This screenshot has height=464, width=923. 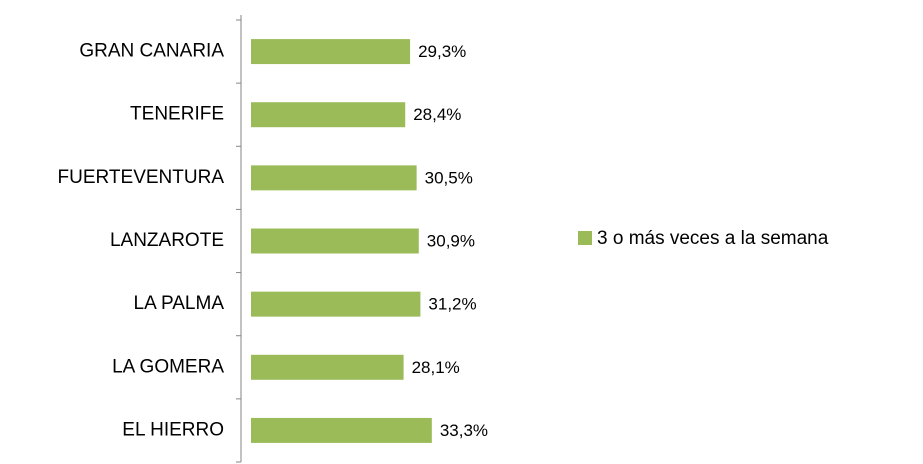 I want to click on data-label: 29,3%, so click(x=442, y=51).